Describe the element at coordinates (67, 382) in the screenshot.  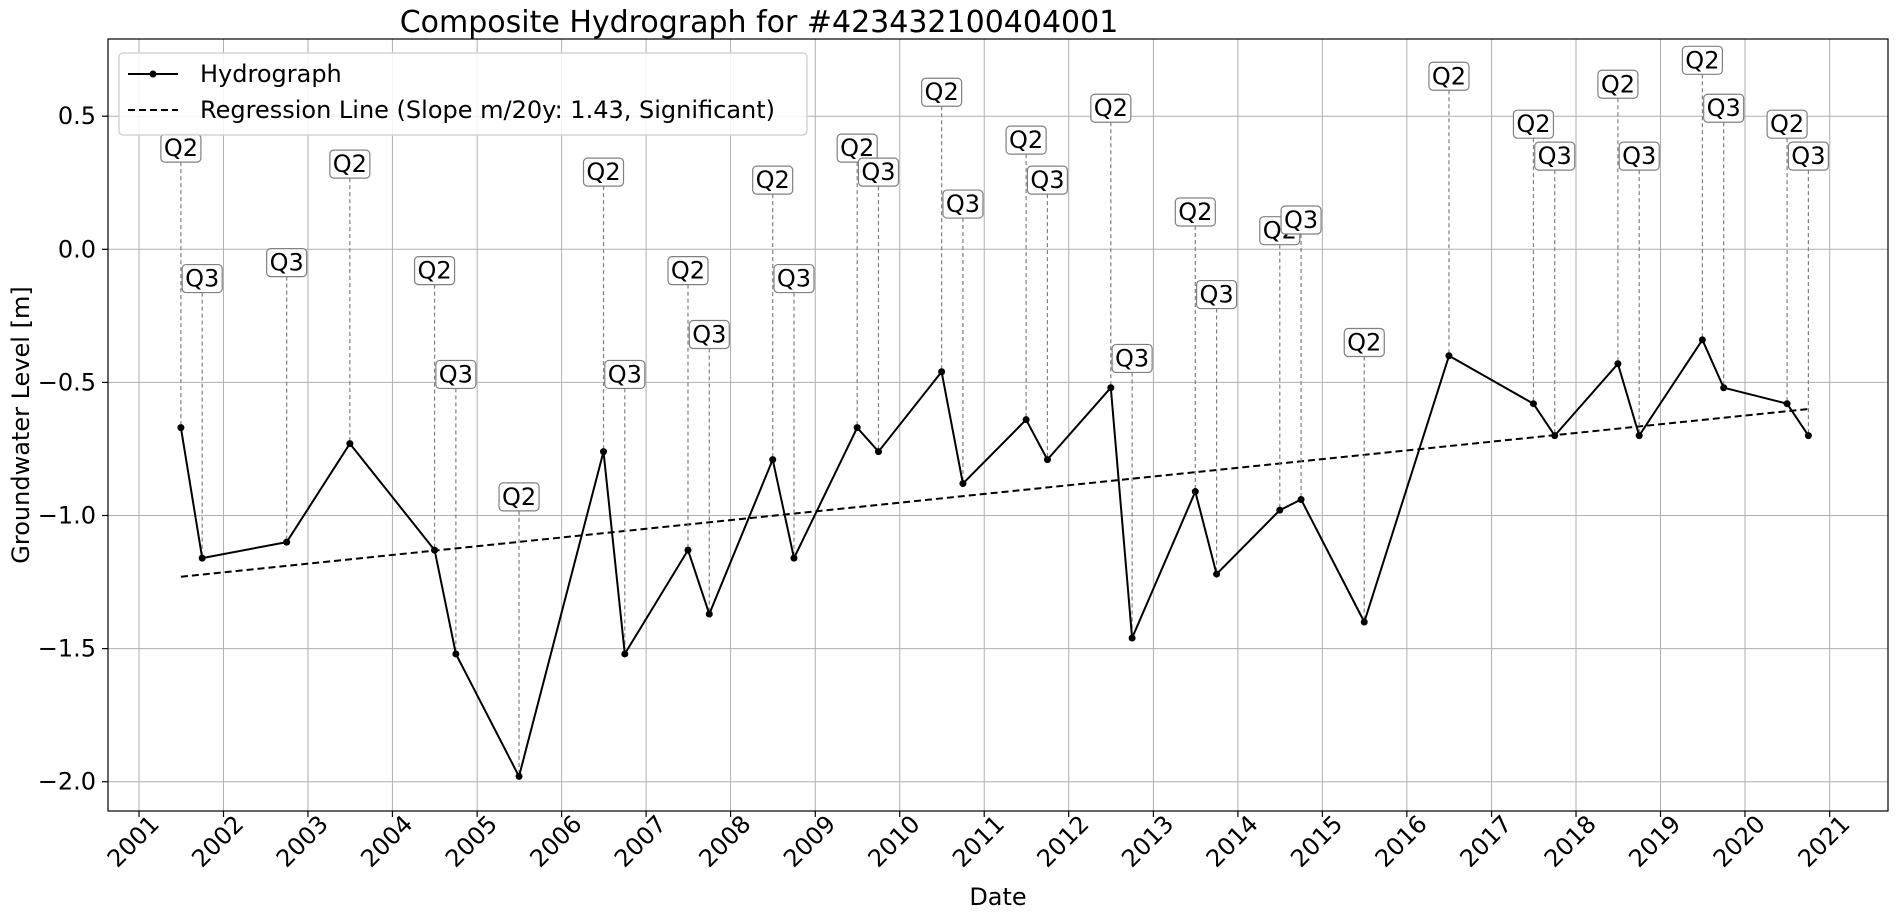
I see `y-tick-label: −0.5` at that location.